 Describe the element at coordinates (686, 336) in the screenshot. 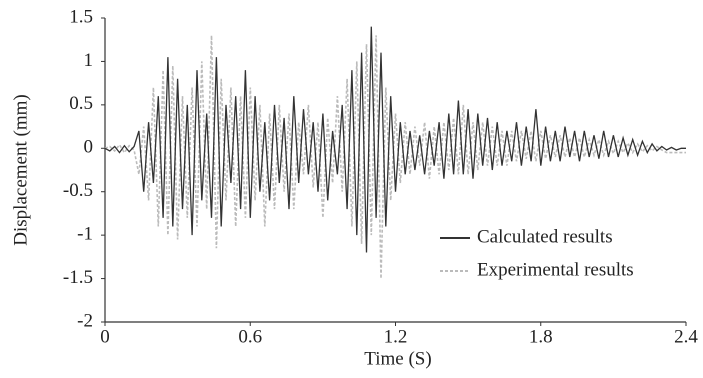

I see `x-tick-label: 2.4` at that location.